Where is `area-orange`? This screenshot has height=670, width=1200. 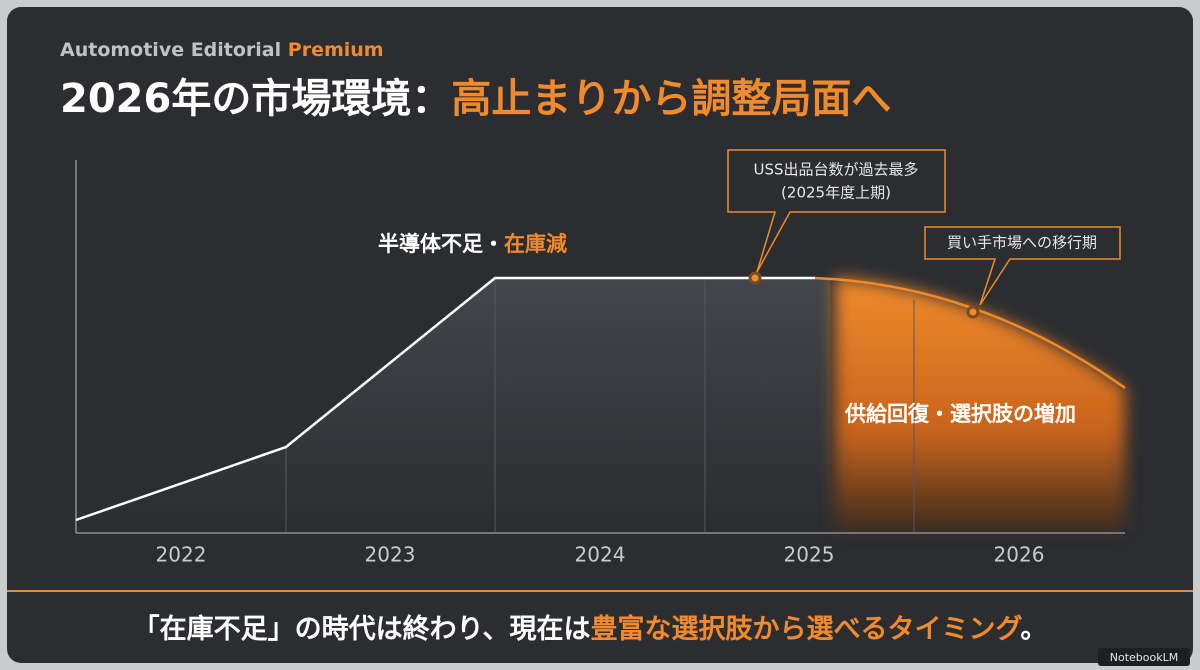 area-orange is located at coordinates (980, 405).